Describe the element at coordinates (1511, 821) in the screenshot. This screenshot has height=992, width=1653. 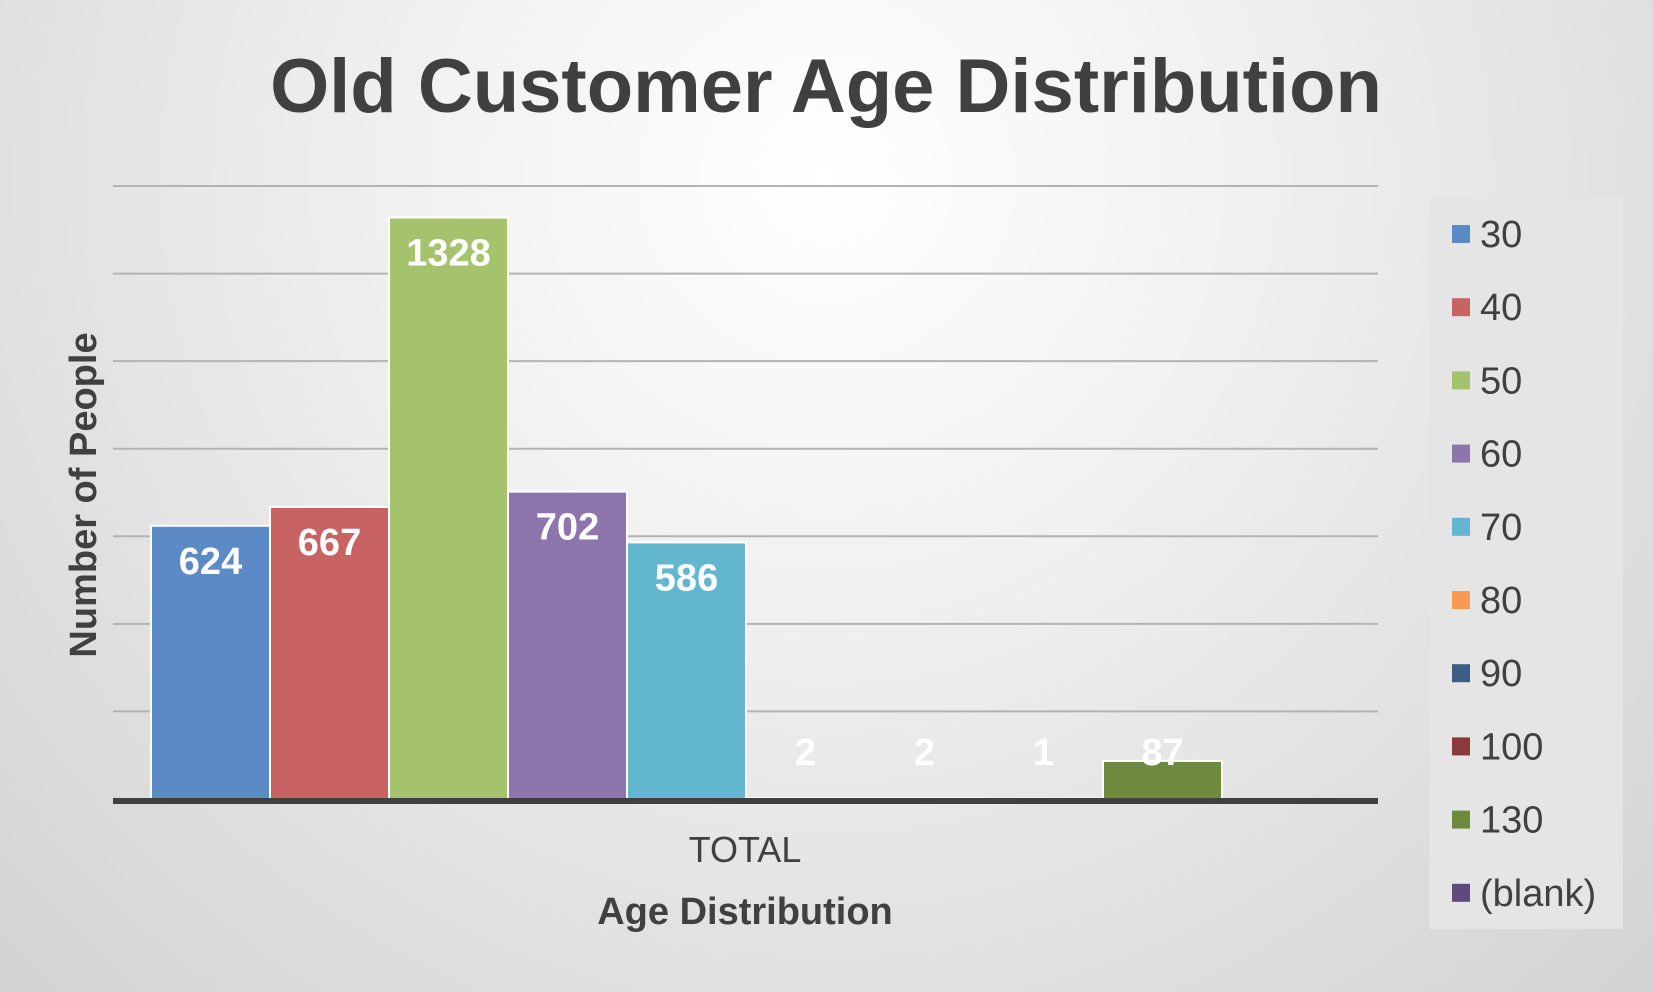
I see `legend-label-130: 130` at that location.